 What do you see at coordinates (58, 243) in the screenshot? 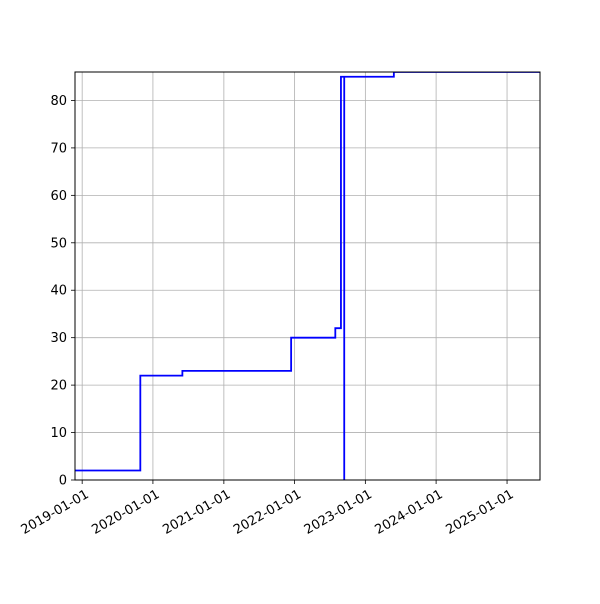
I see `y-tick-label: 50` at bounding box center [58, 243].